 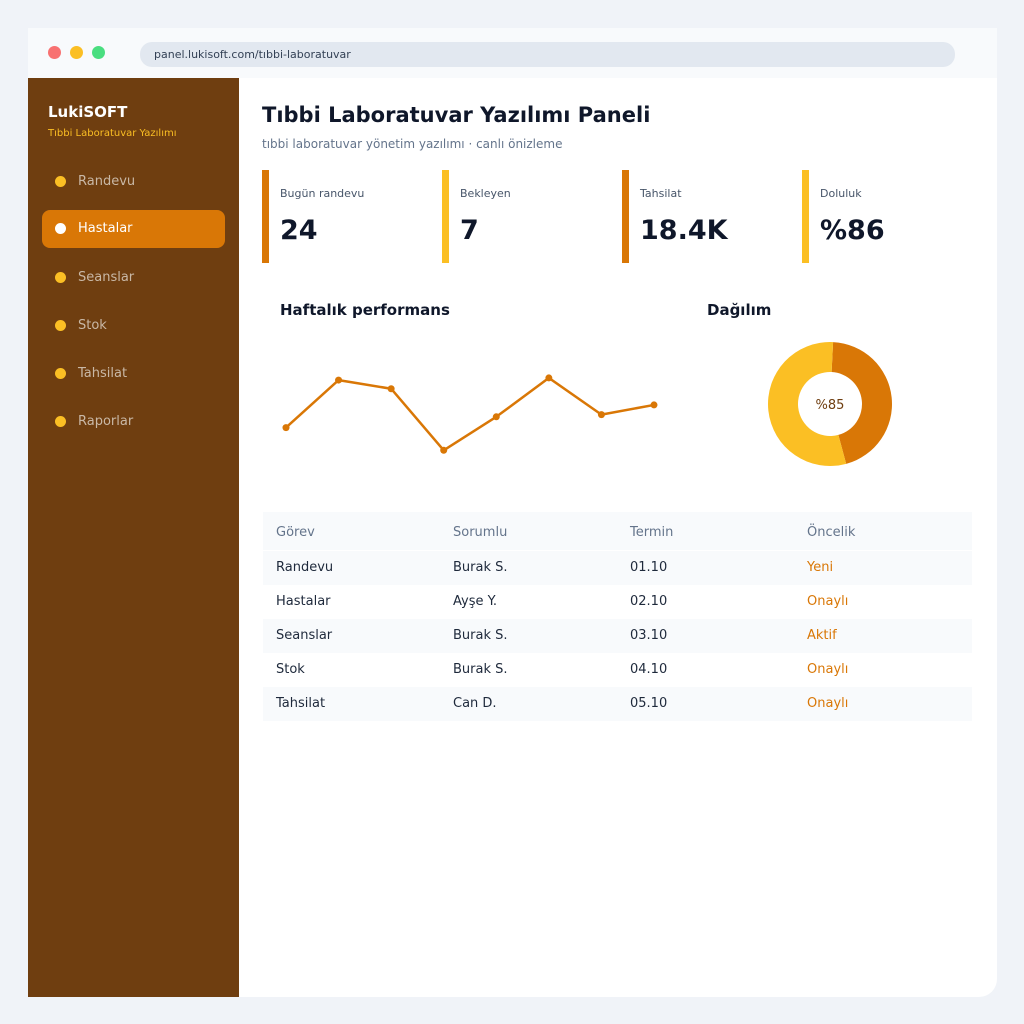 I want to click on cell-owner: Ayşe Y., so click(x=475, y=601).